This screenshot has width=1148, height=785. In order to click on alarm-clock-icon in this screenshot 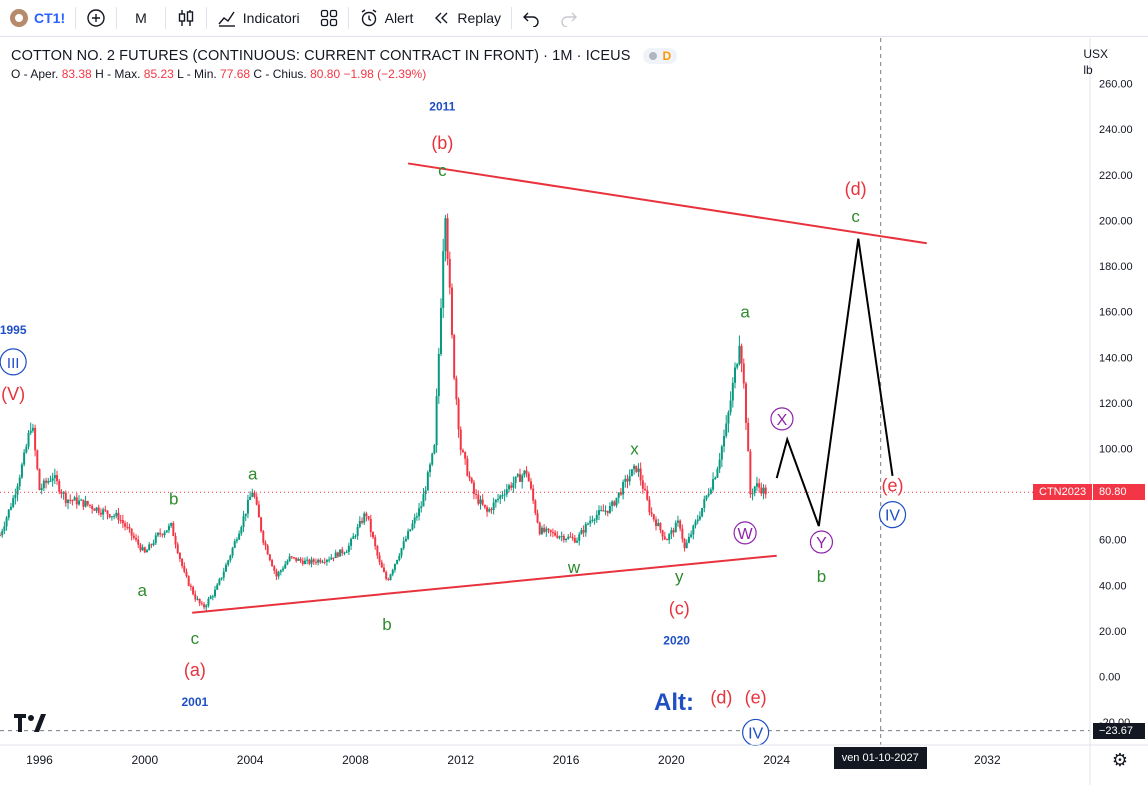, I will do `click(368, 18)`.